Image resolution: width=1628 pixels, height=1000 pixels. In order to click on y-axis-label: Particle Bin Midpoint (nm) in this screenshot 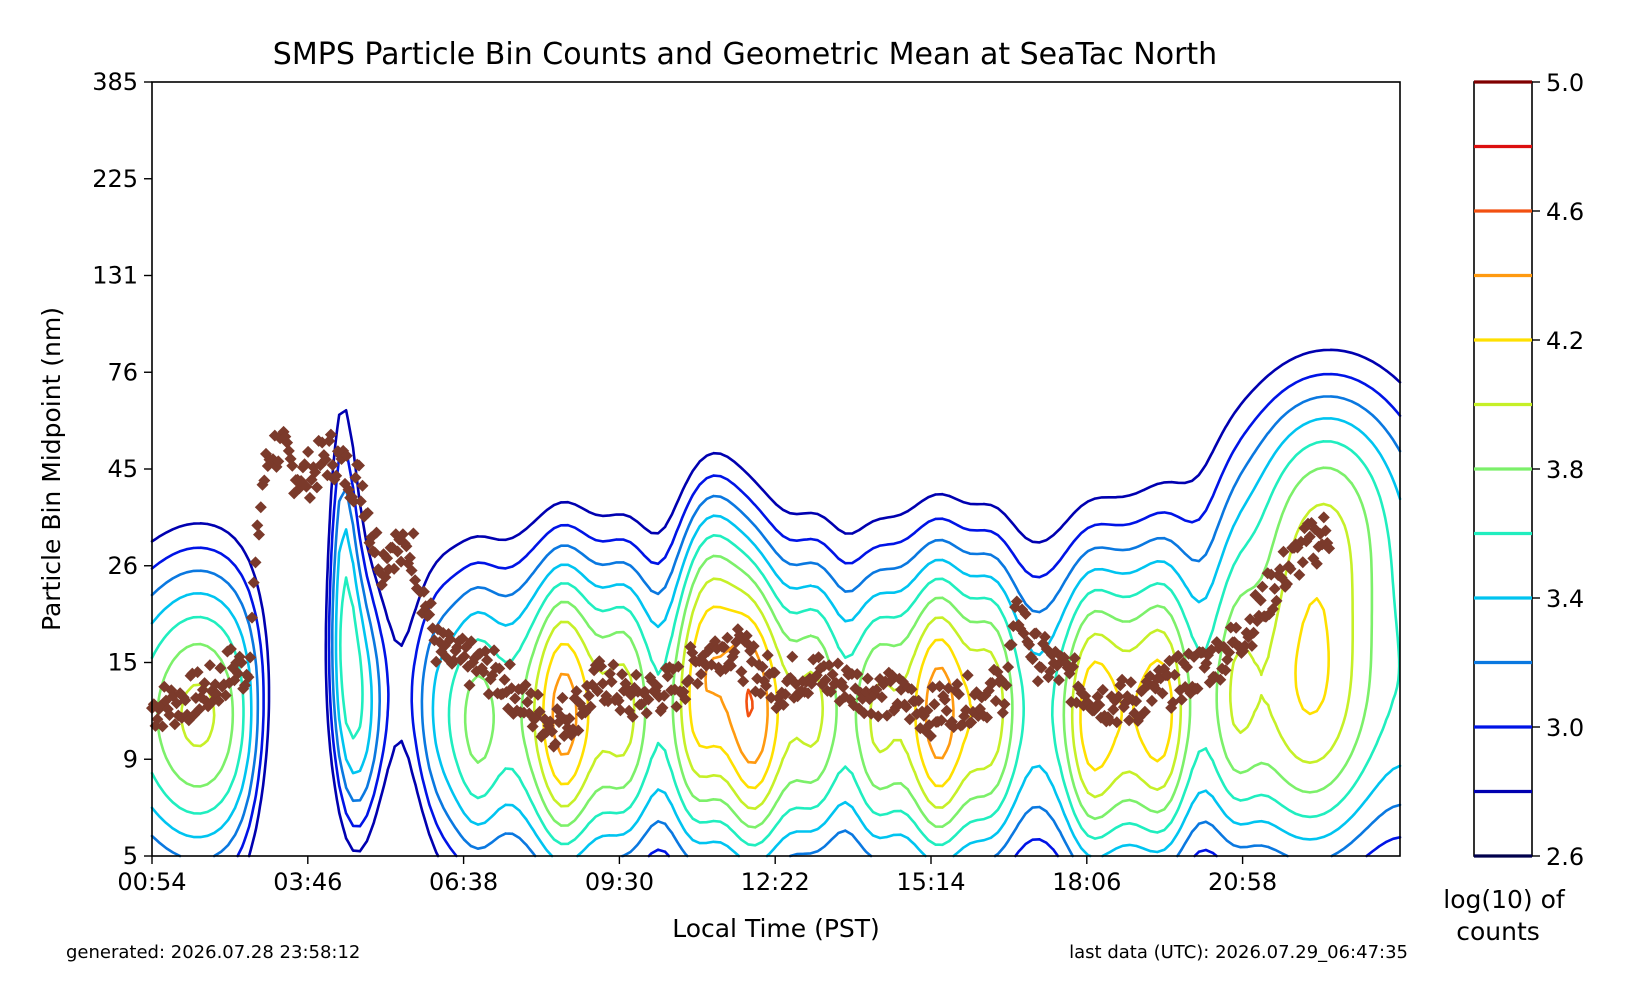, I will do `click(51, 469)`.